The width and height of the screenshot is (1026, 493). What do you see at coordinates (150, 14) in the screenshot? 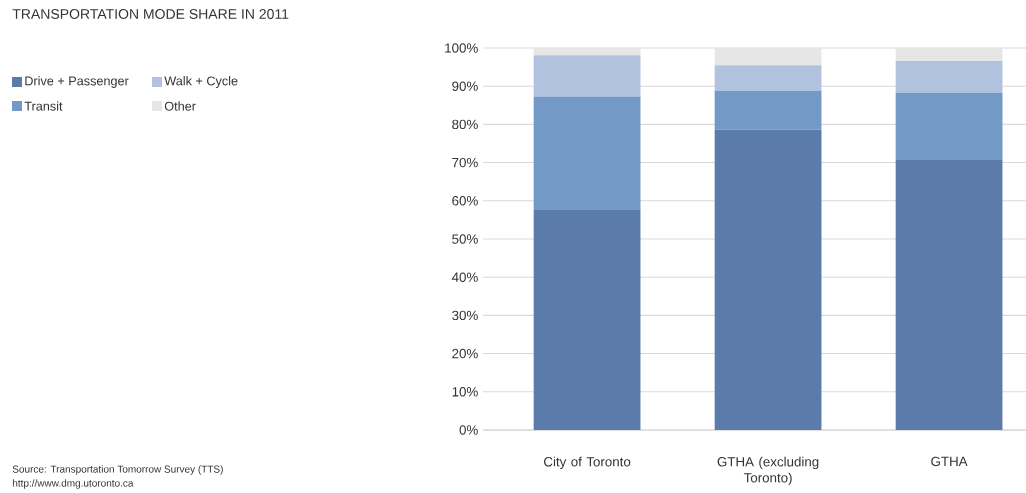
I see `text: TRANSPORTATION MODE SHARE IN 2011` at bounding box center [150, 14].